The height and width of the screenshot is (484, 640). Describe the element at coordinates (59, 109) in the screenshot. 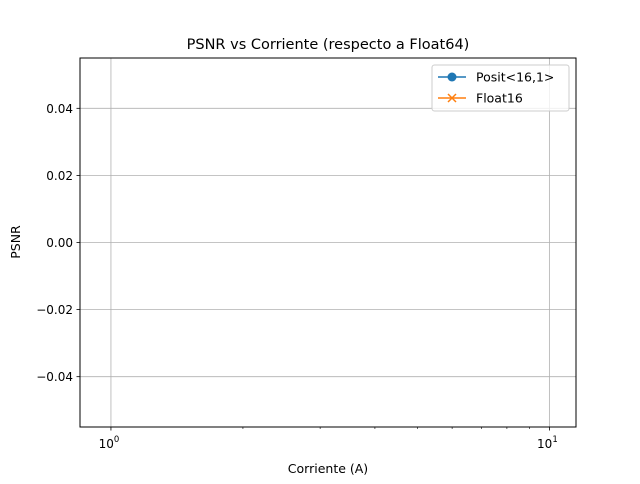

I see `y-tick-label: 0.04` at that location.